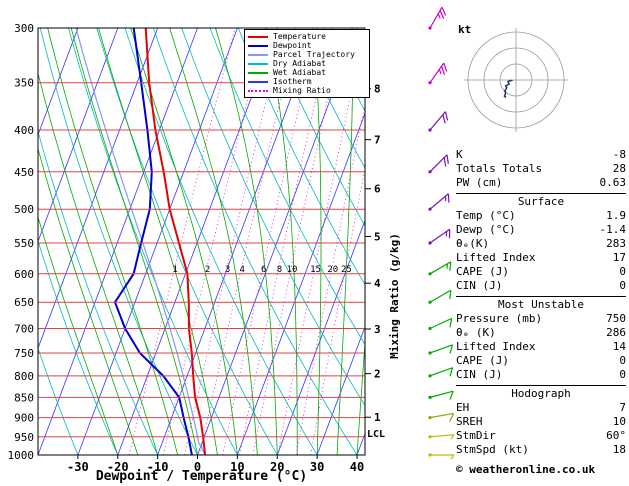 The width and height of the screenshot is (629, 486). What do you see at coordinates (541, 393) in the screenshot?
I see `section-title: Hodograph` at bounding box center [541, 393].